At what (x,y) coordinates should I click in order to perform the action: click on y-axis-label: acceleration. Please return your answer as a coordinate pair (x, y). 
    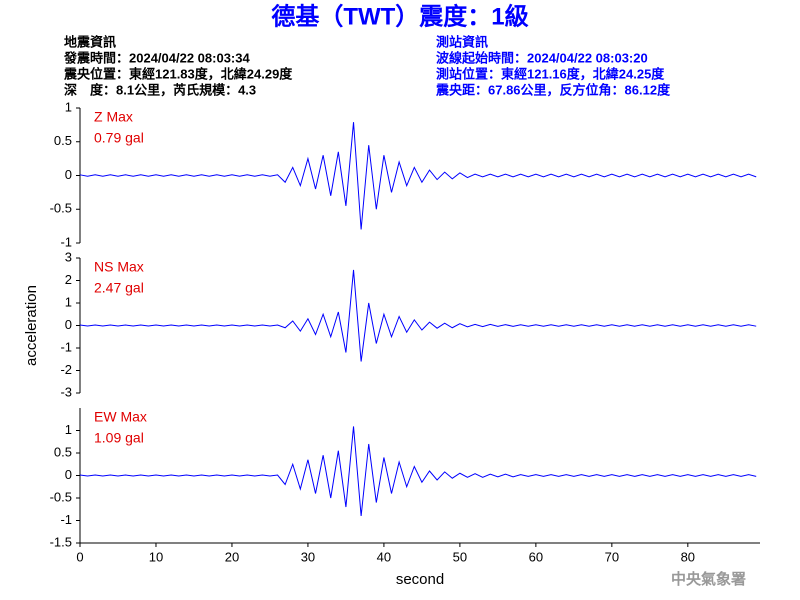
    Looking at the image, I should click on (31, 325).